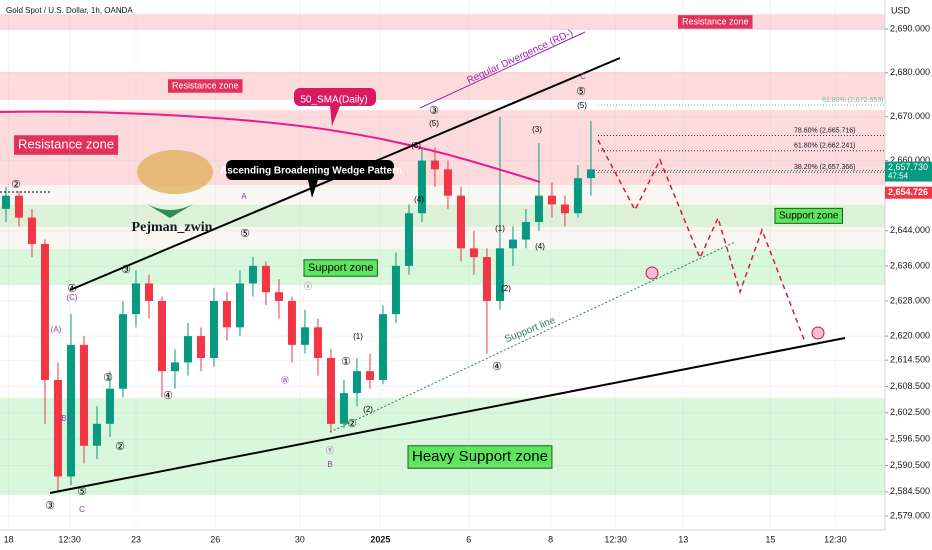 The width and height of the screenshot is (932, 550). What do you see at coordinates (701, 241) in the screenshot?
I see `projection-path` at bounding box center [701, 241].